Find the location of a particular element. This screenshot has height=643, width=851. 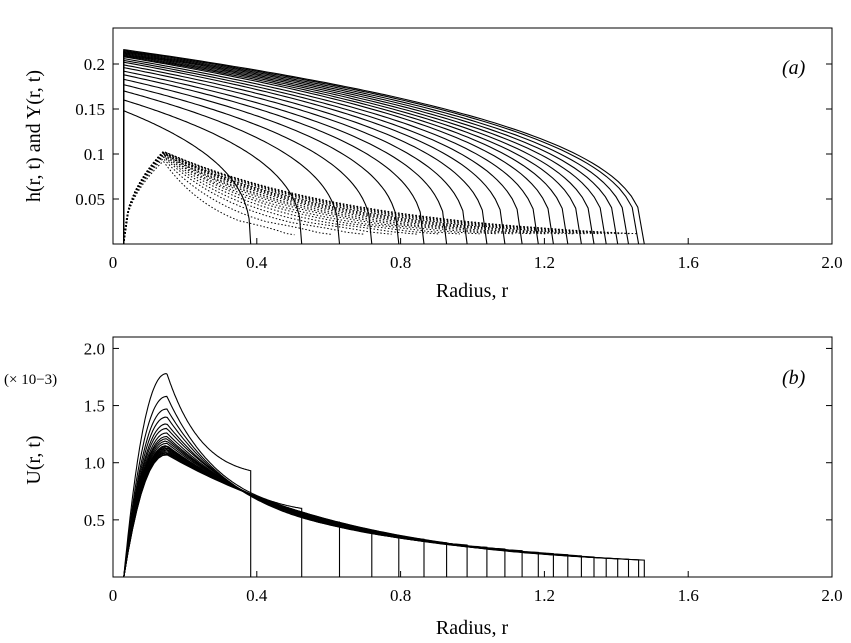

panel-b-x-tick-label: 0.4 is located at coordinates (257, 595).